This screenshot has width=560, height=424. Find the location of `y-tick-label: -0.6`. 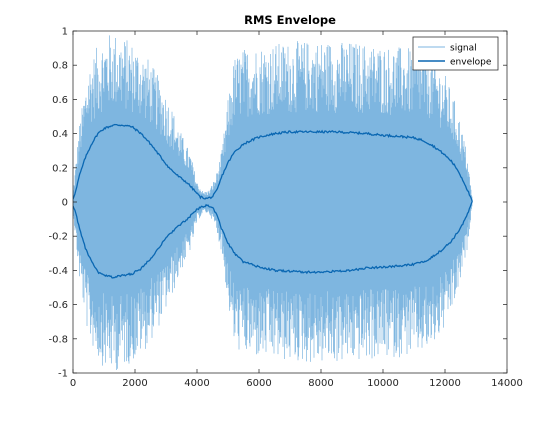

y-tick-label: -0.6 is located at coordinates (58, 305).